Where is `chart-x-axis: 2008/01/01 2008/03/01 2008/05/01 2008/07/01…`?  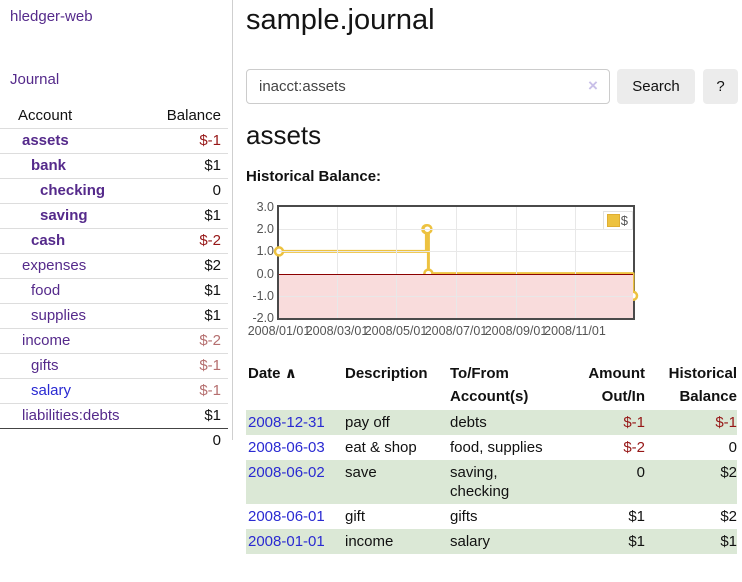 chart-x-axis: 2008/01/01 2008/03/01 2008/05/01 2008/07/01… is located at coordinates (494, 333).